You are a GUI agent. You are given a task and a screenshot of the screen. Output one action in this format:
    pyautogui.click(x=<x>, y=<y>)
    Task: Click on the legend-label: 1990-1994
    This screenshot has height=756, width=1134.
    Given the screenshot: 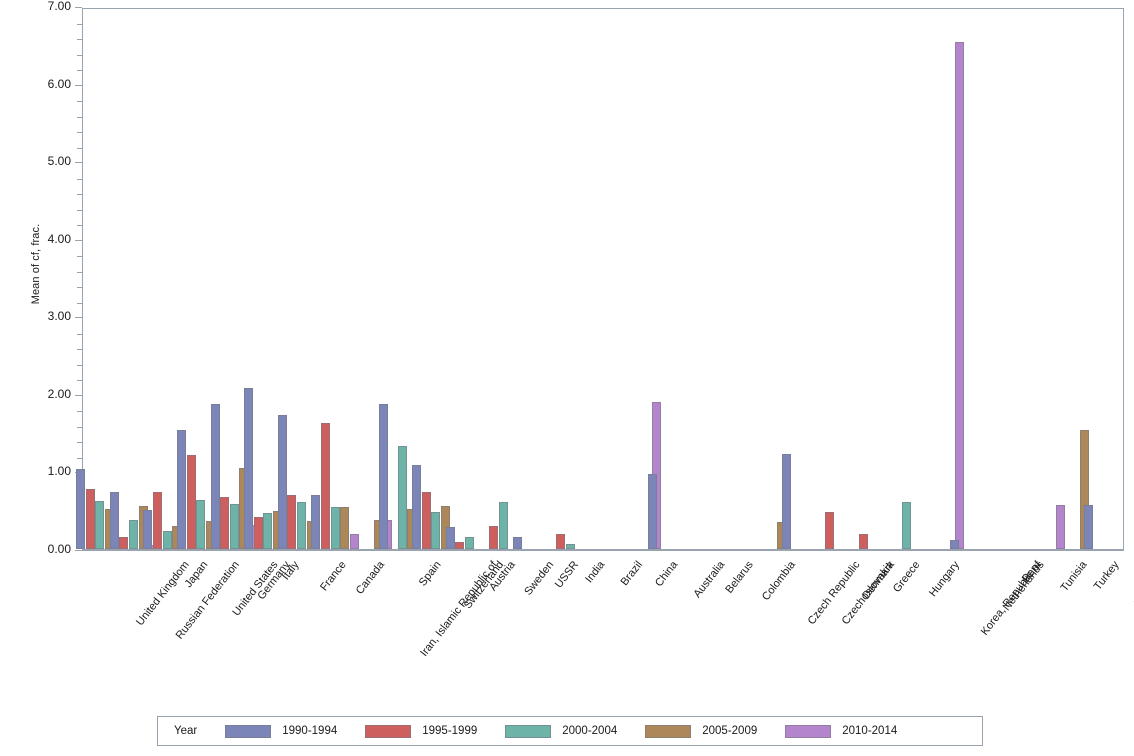 What is the action you would take?
    pyautogui.click(x=310, y=731)
    